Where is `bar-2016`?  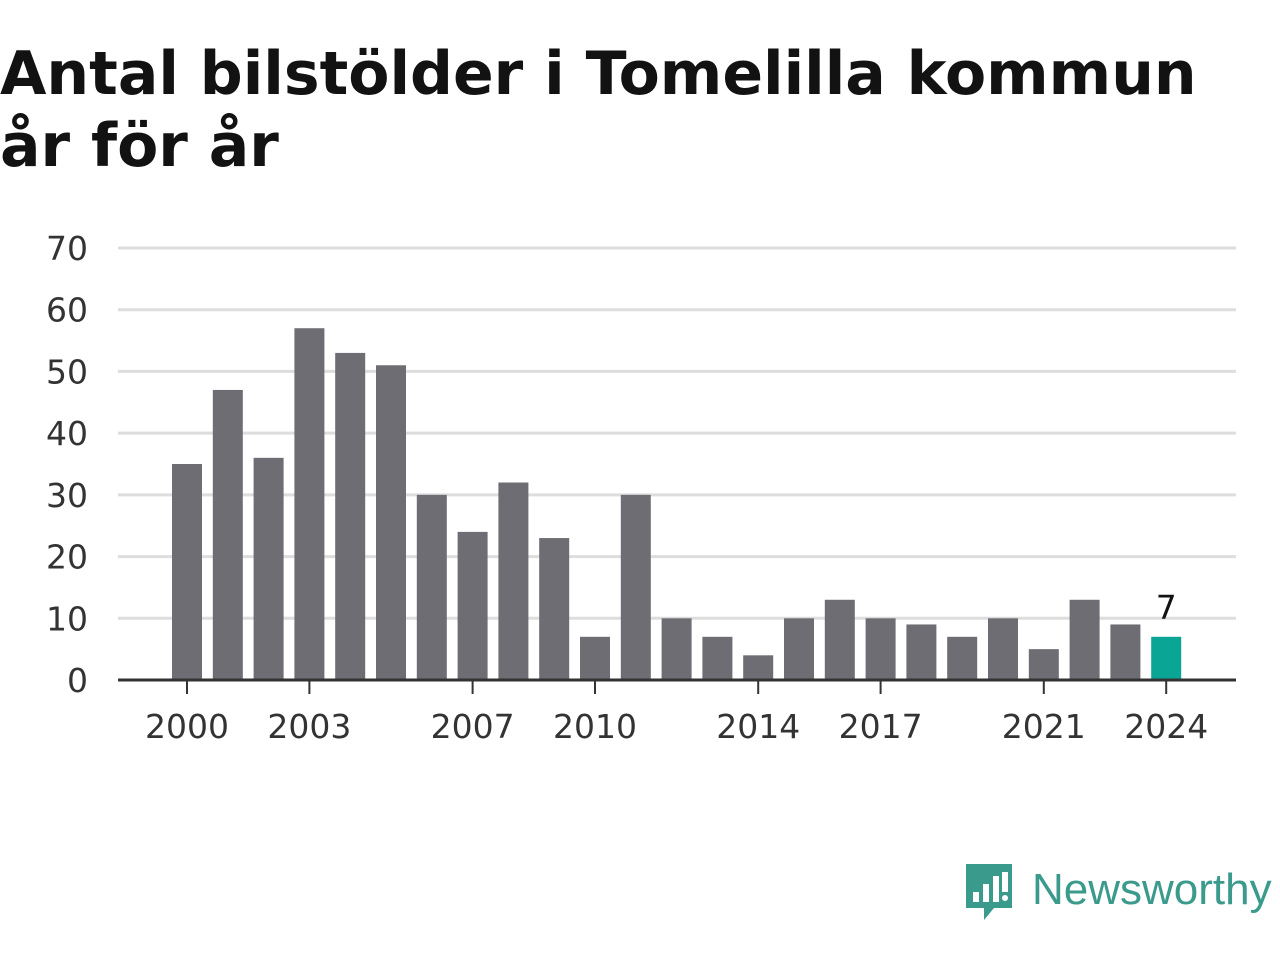
bar-2016 is located at coordinates (839, 639).